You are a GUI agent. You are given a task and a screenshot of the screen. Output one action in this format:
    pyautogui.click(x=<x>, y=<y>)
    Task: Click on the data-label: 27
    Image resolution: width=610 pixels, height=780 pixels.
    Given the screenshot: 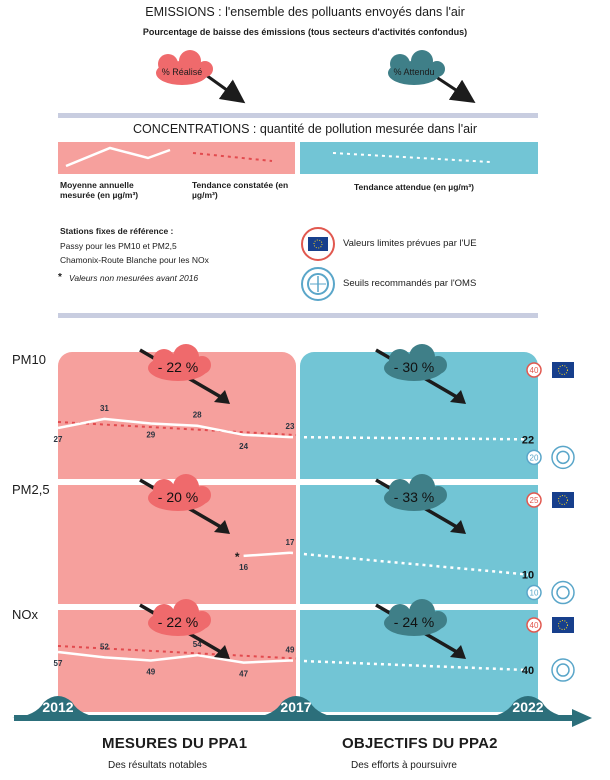 What is the action you would take?
    pyautogui.click(x=58, y=439)
    